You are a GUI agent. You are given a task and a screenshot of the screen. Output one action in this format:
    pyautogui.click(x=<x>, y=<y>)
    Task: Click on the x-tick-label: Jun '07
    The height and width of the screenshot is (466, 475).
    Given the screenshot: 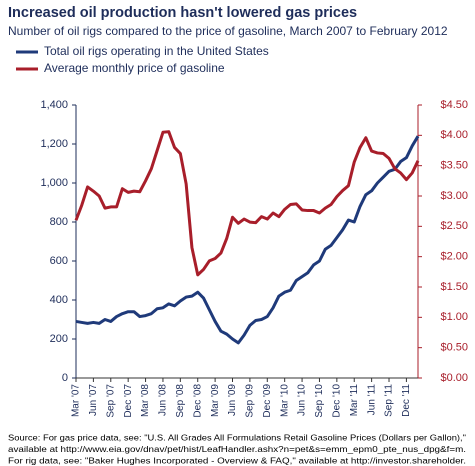 What is the action you would take?
    pyautogui.click(x=93, y=400)
    